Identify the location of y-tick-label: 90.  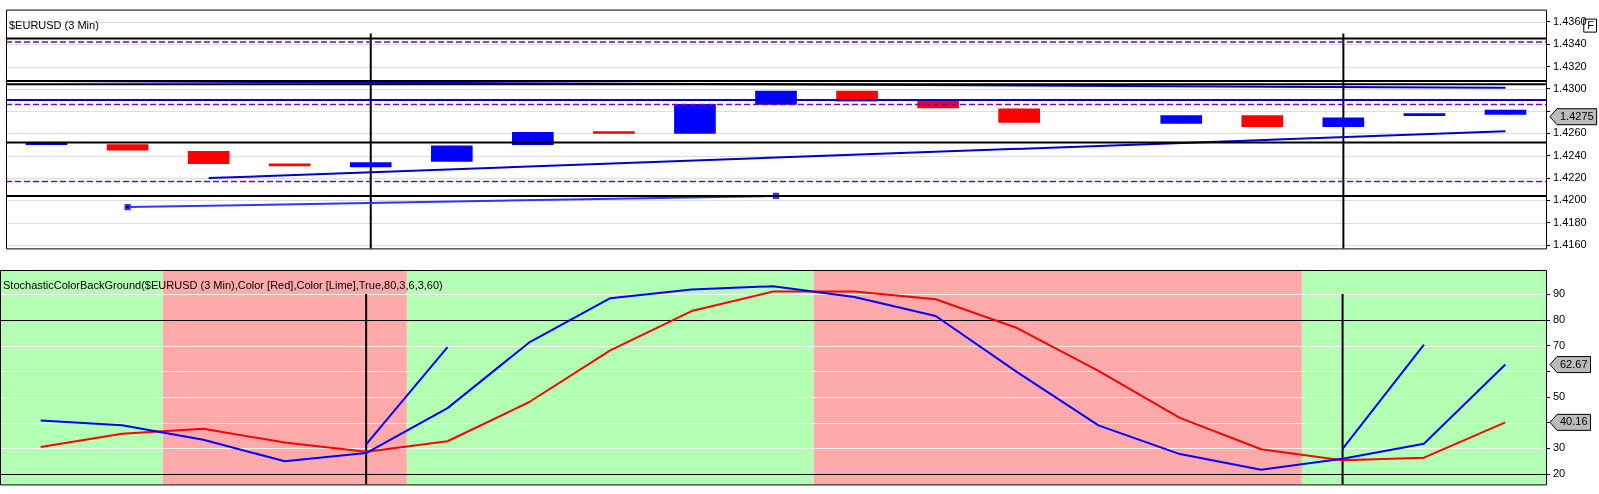
(1559, 293).